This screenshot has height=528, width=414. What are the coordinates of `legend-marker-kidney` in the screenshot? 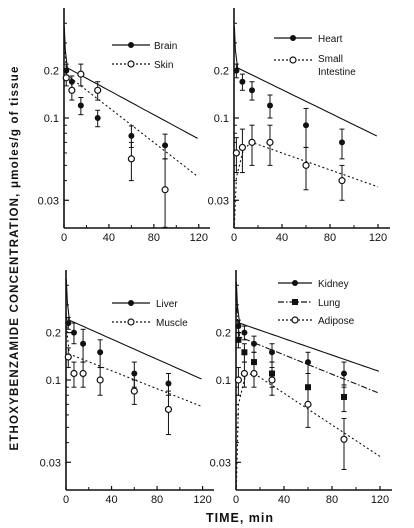 It's located at (295, 283).